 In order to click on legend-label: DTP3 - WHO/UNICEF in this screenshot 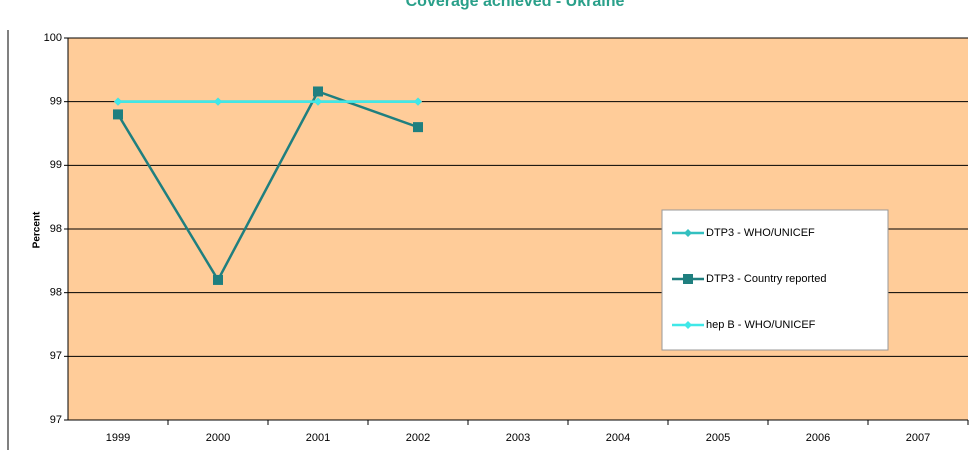, I will do `click(760, 233)`.